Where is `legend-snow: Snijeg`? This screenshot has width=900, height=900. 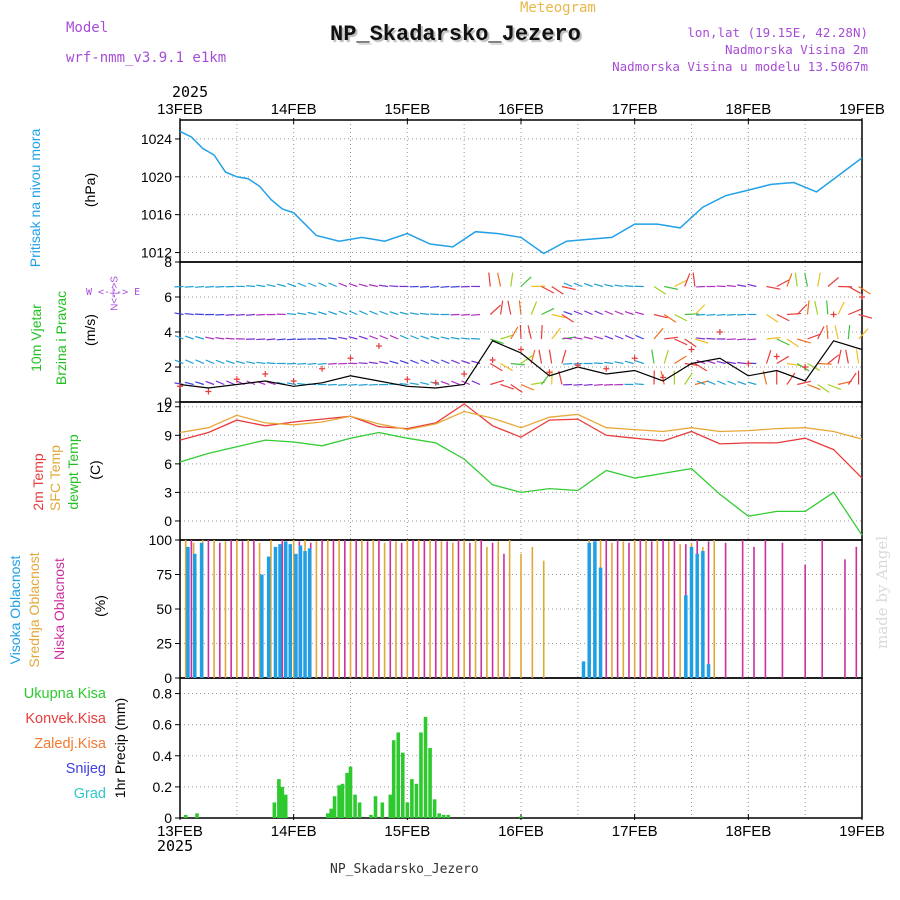
legend-snow: Snijeg is located at coordinates (85, 769).